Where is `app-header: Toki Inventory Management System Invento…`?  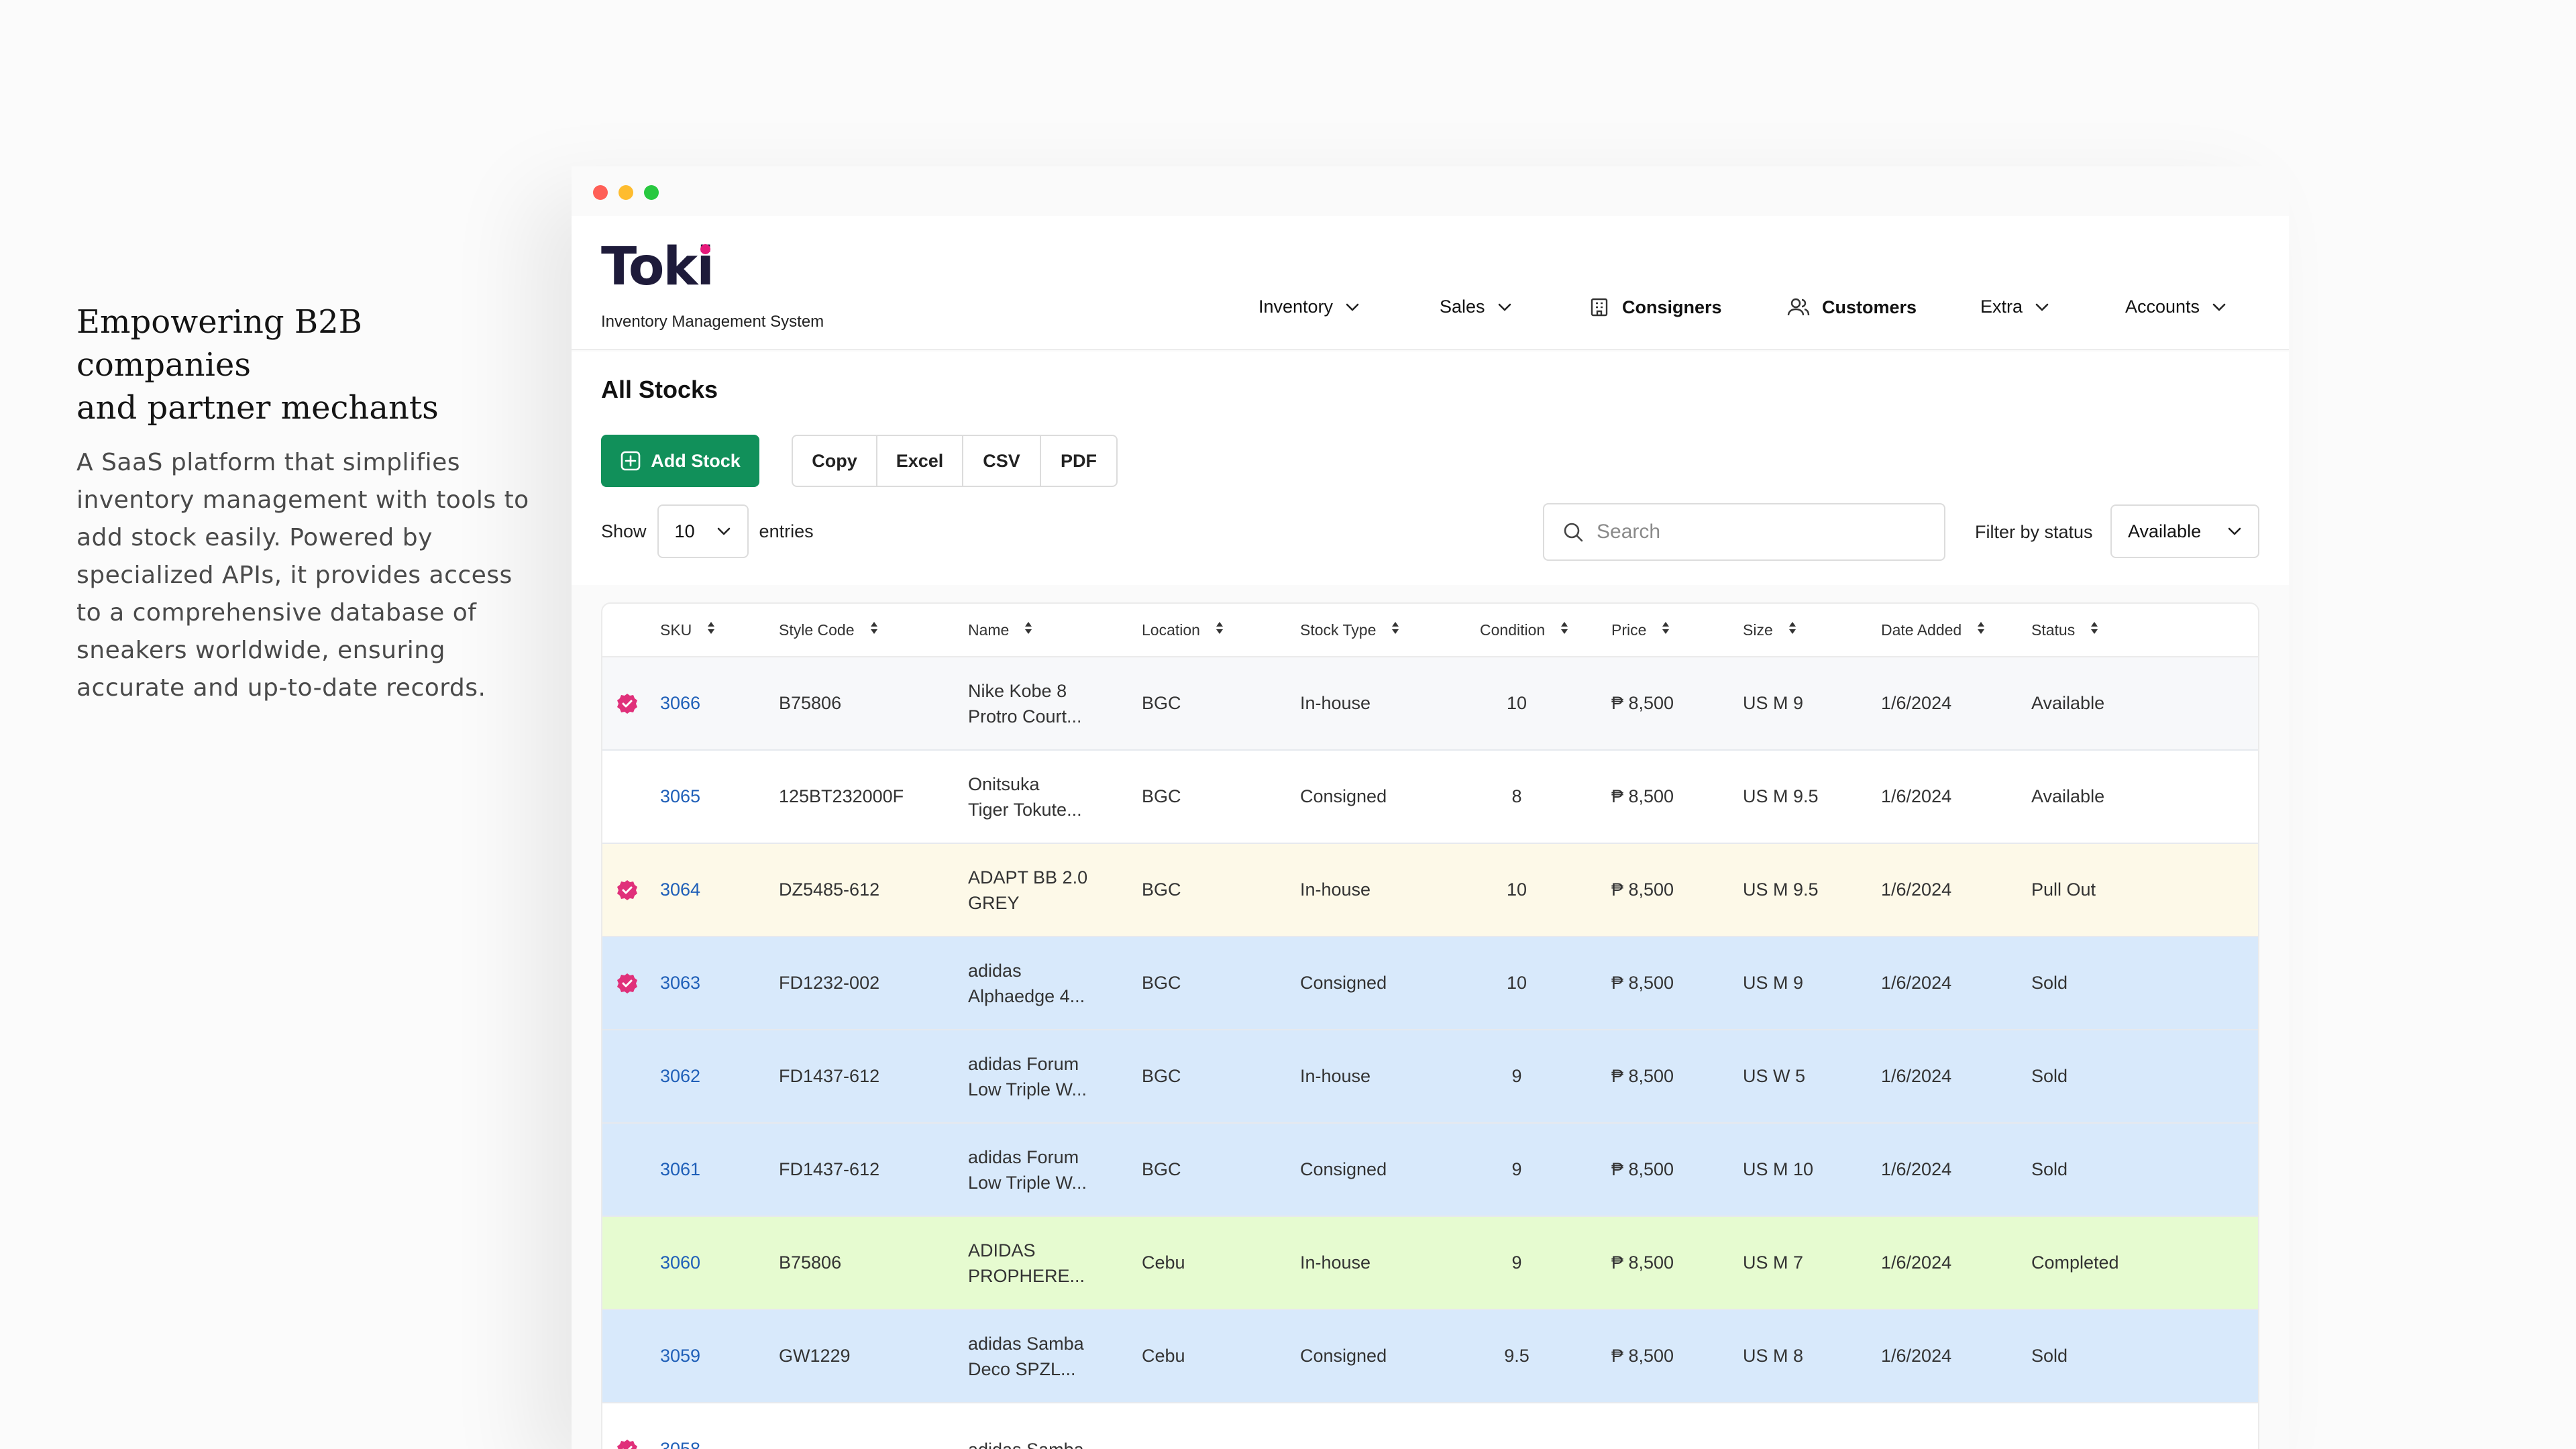 app-header: Toki Inventory Management System Invento… is located at coordinates (1430, 283).